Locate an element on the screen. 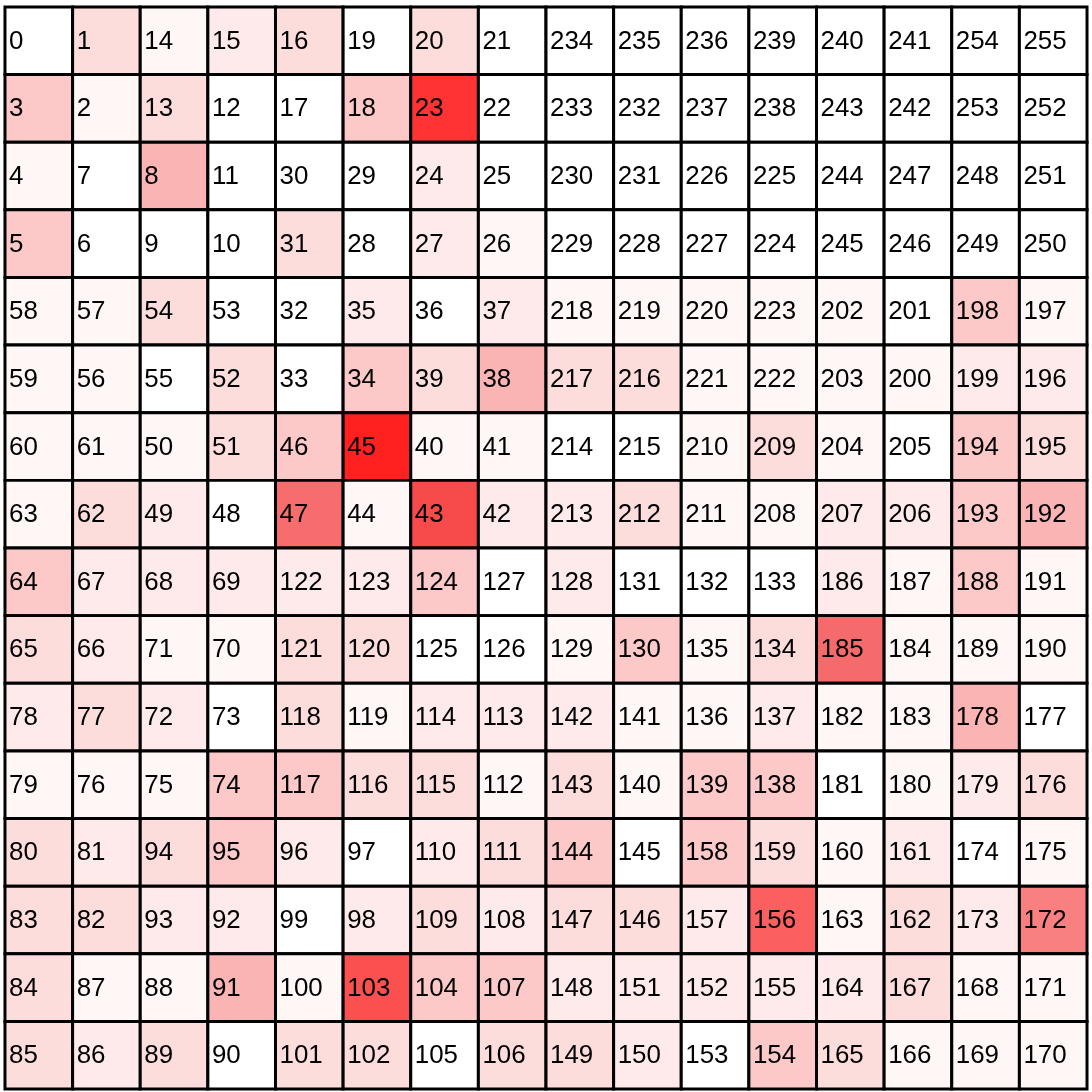 The height and width of the screenshot is (1092, 1092). data-label: 104 is located at coordinates (436, 986).